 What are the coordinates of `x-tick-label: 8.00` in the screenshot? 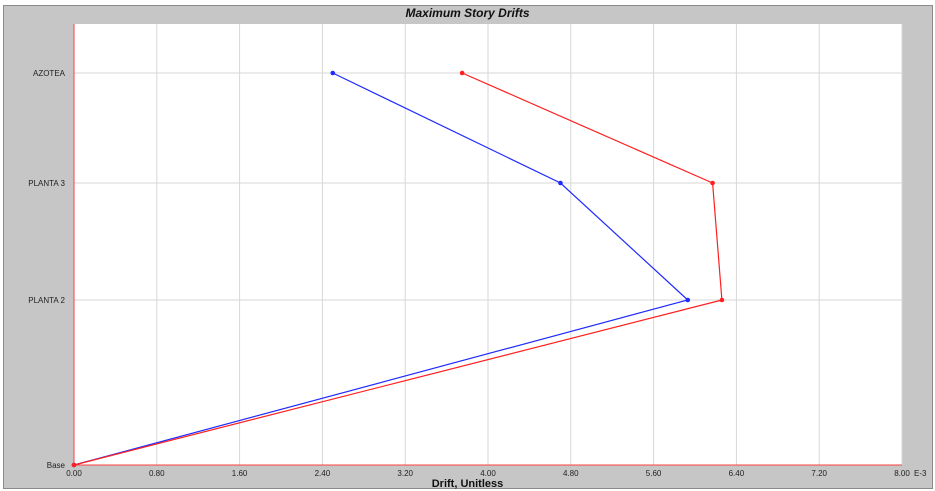 It's located at (902, 473).